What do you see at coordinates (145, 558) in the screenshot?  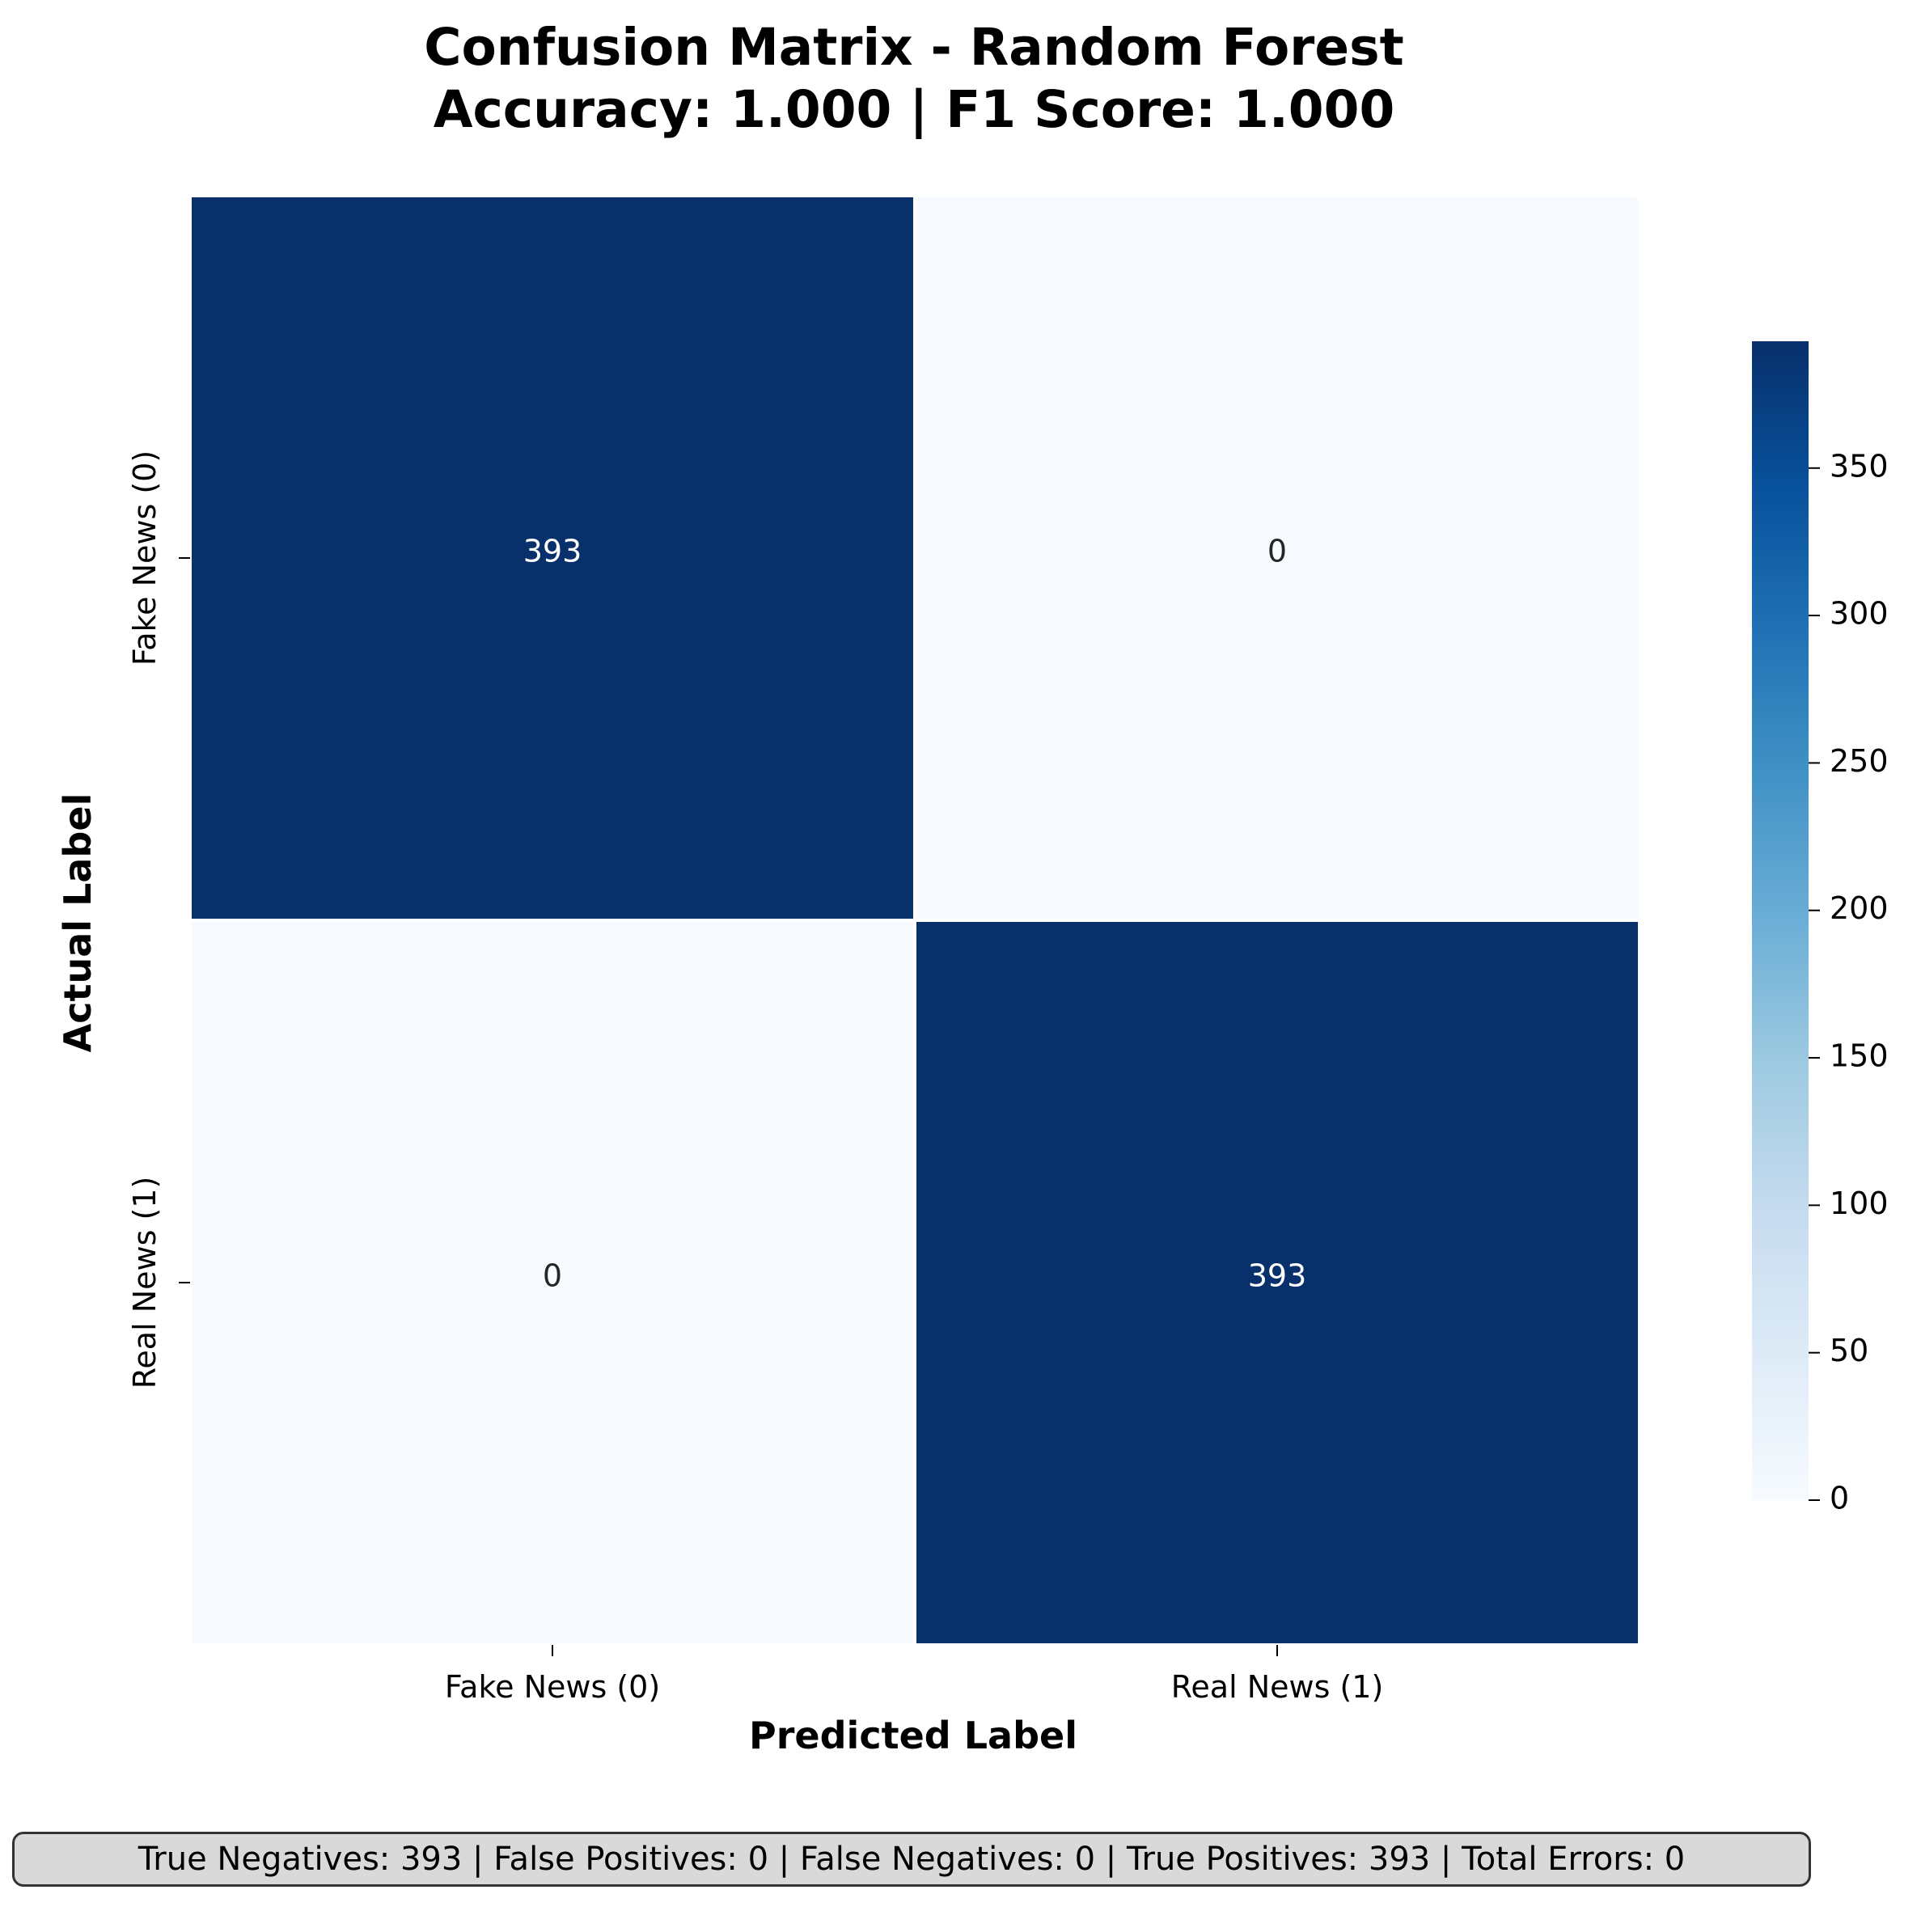 I see `y-tick-label-0: Fake News (0)` at bounding box center [145, 558].